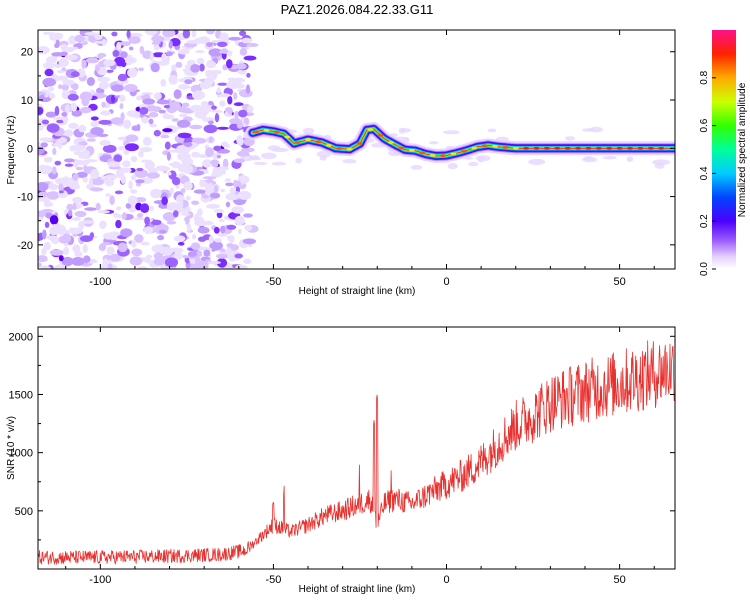  Describe the element at coordinates (704, 125) in the screenshot. I see `colorbar-tick-label: 0.6` at that location.